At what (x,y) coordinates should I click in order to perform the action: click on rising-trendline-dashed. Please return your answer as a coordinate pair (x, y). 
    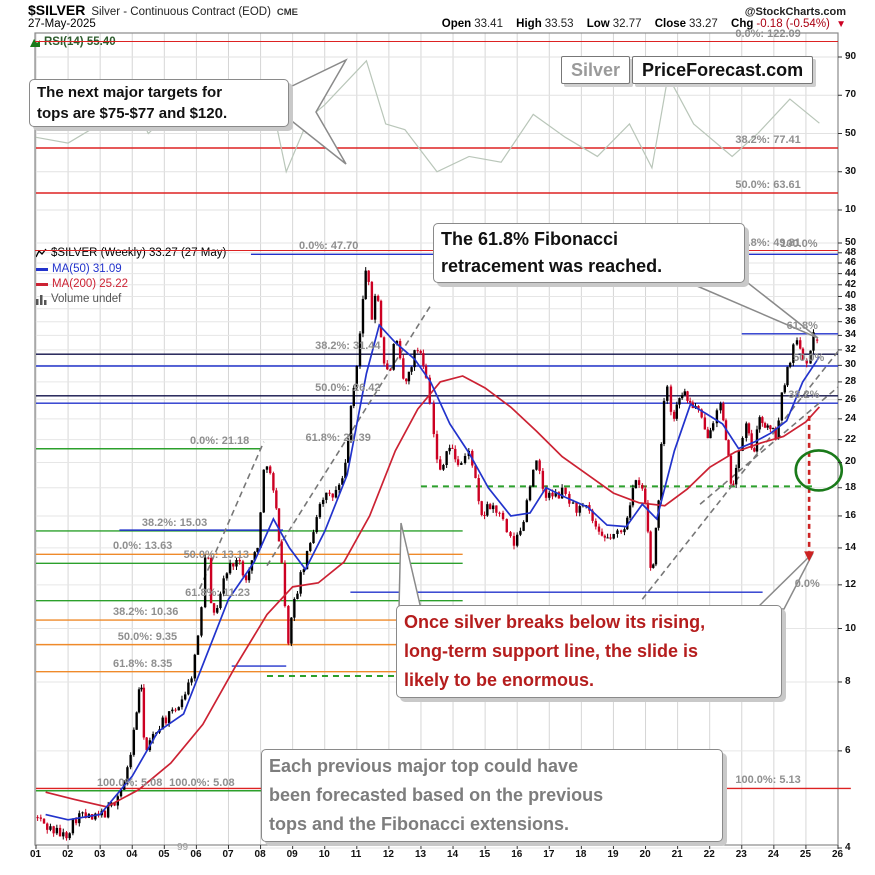
    Looking at the image, I should click on (231, 515).